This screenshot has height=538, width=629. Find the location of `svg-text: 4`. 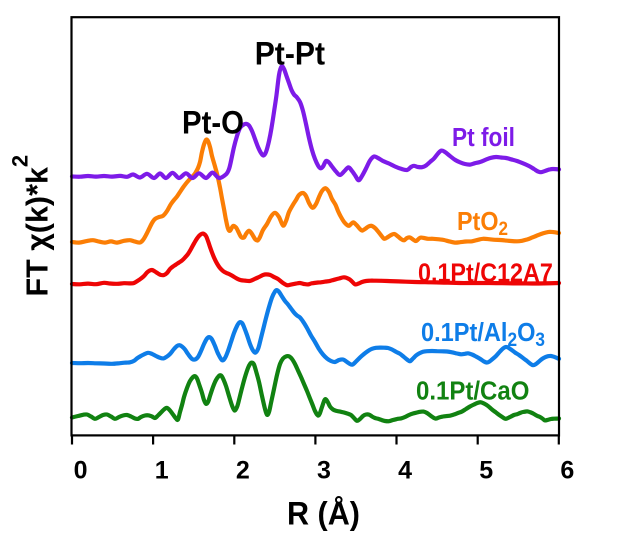

svg-text: 4 is located at coordinates (405, 470).